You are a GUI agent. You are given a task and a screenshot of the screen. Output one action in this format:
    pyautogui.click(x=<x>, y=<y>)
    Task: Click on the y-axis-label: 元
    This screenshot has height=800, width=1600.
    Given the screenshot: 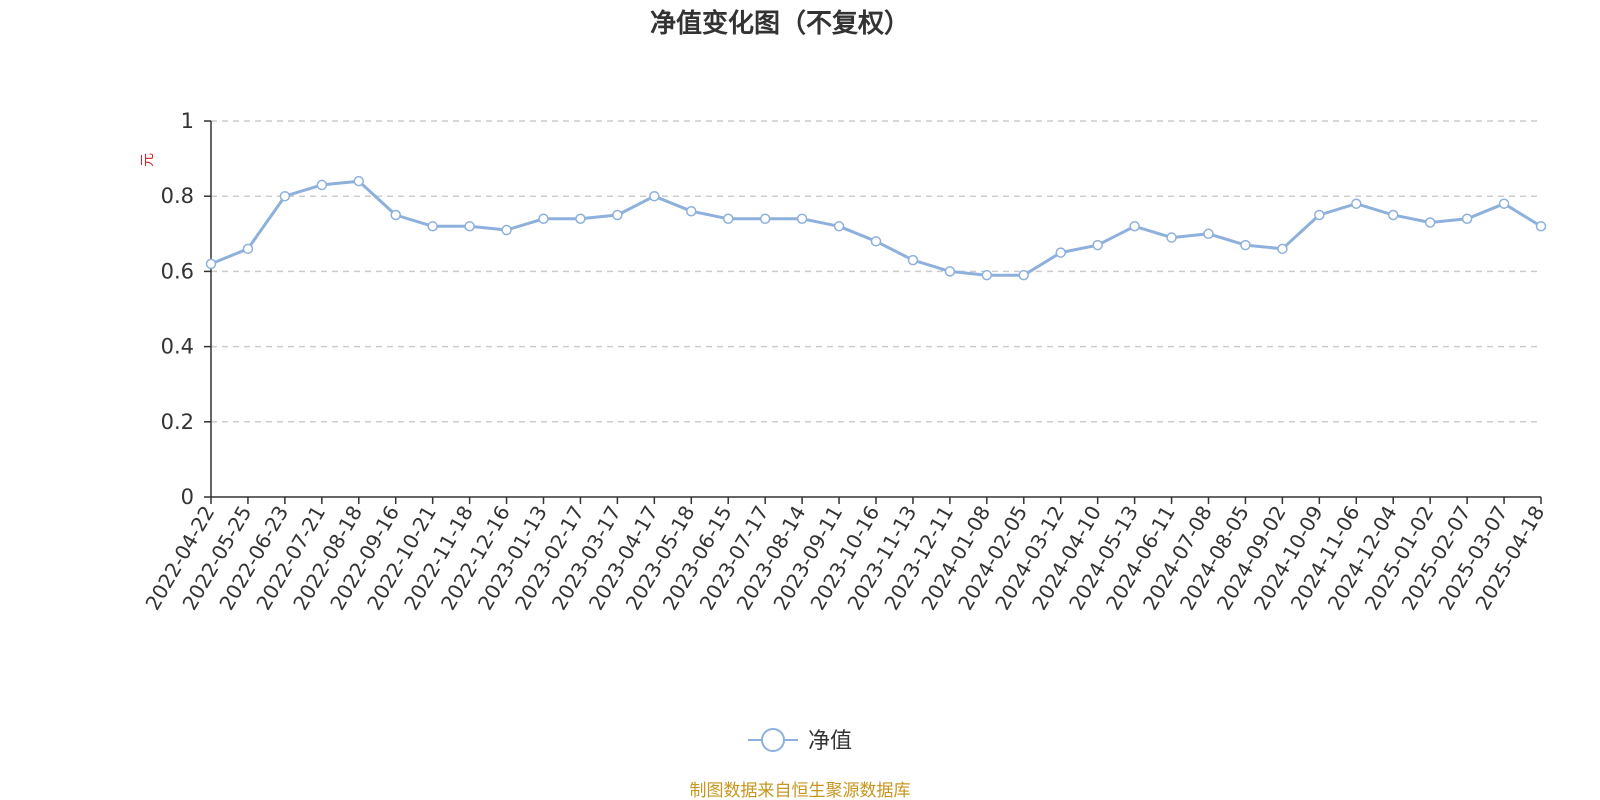 What is the action you would take?
    pyautogui.click(x=148, y=160)
    